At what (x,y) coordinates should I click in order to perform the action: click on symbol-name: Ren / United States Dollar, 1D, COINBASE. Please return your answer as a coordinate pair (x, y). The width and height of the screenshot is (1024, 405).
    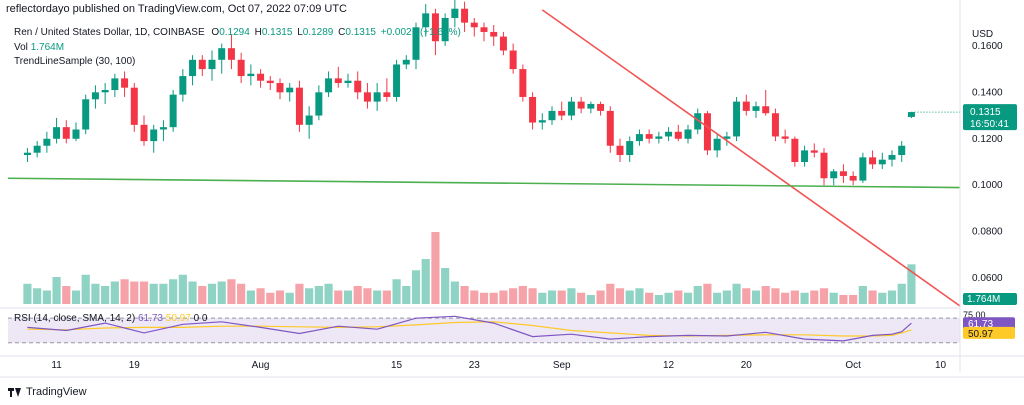
    Looking at the image, I should click on (109, 32).